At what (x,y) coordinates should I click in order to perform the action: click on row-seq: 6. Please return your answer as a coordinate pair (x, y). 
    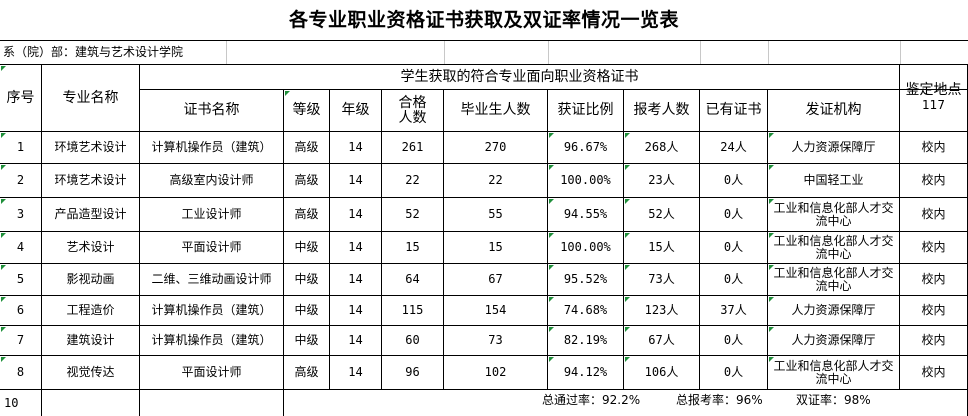
    Looking at the image, I should click on (21, 311).